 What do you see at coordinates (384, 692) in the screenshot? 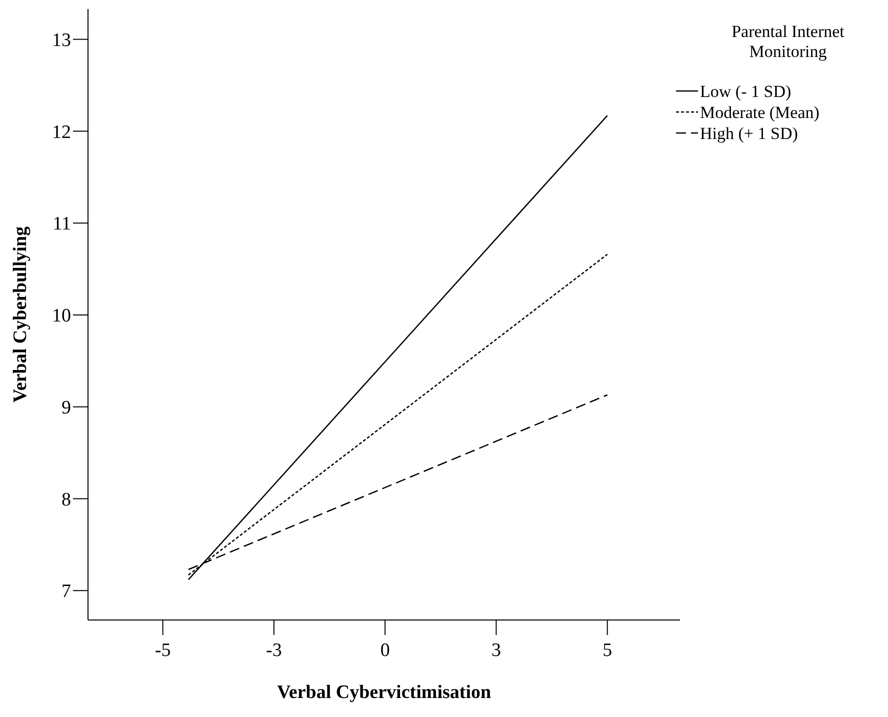
I see `x-axis-title: Verbal Cybervictimisation` at bounding box center [384, 692].